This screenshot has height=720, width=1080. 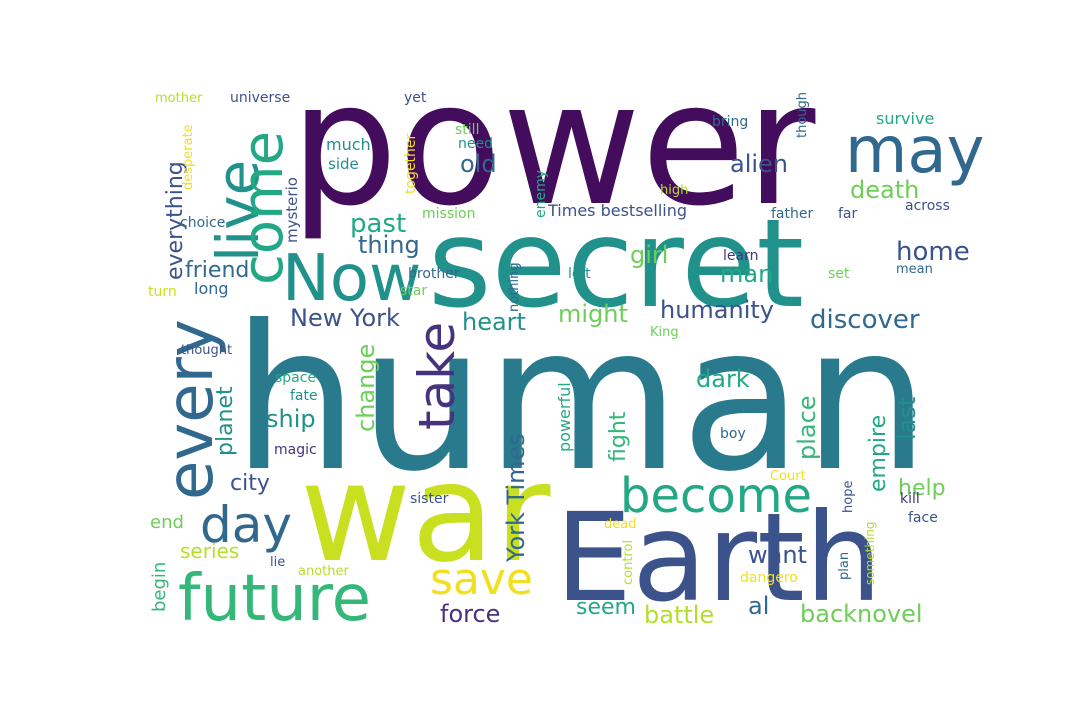 I want to click on word-turn: turn, so click(x=162, y=292).